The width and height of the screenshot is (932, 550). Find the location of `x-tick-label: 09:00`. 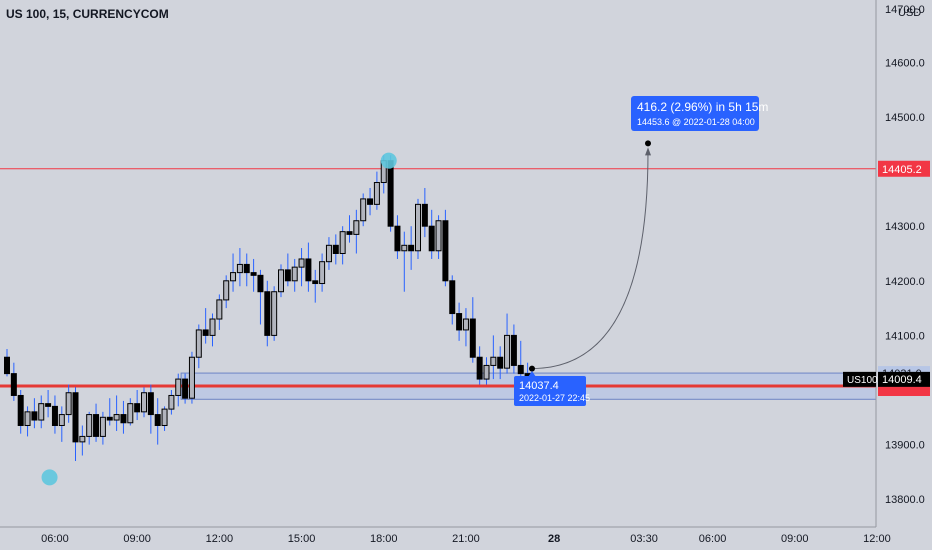

x-tick-label: 09:00 is located at coordinates (795, 539).